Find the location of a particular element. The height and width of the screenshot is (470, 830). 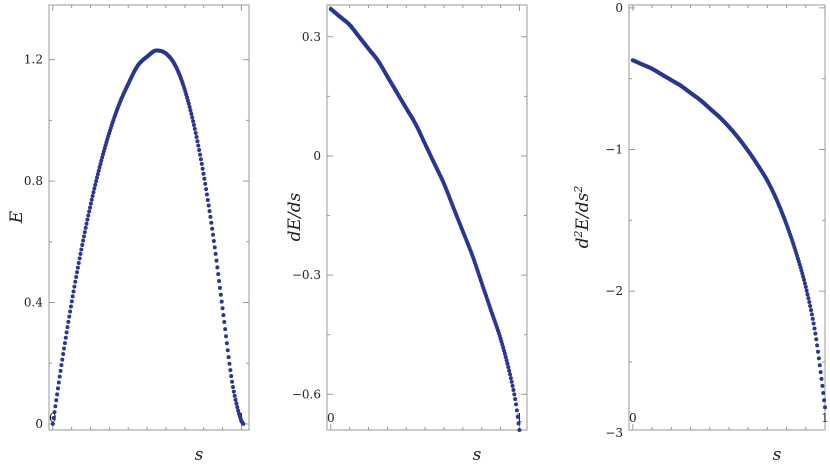

y-axis-title: dE/ds is located at coordinates (295, 216).